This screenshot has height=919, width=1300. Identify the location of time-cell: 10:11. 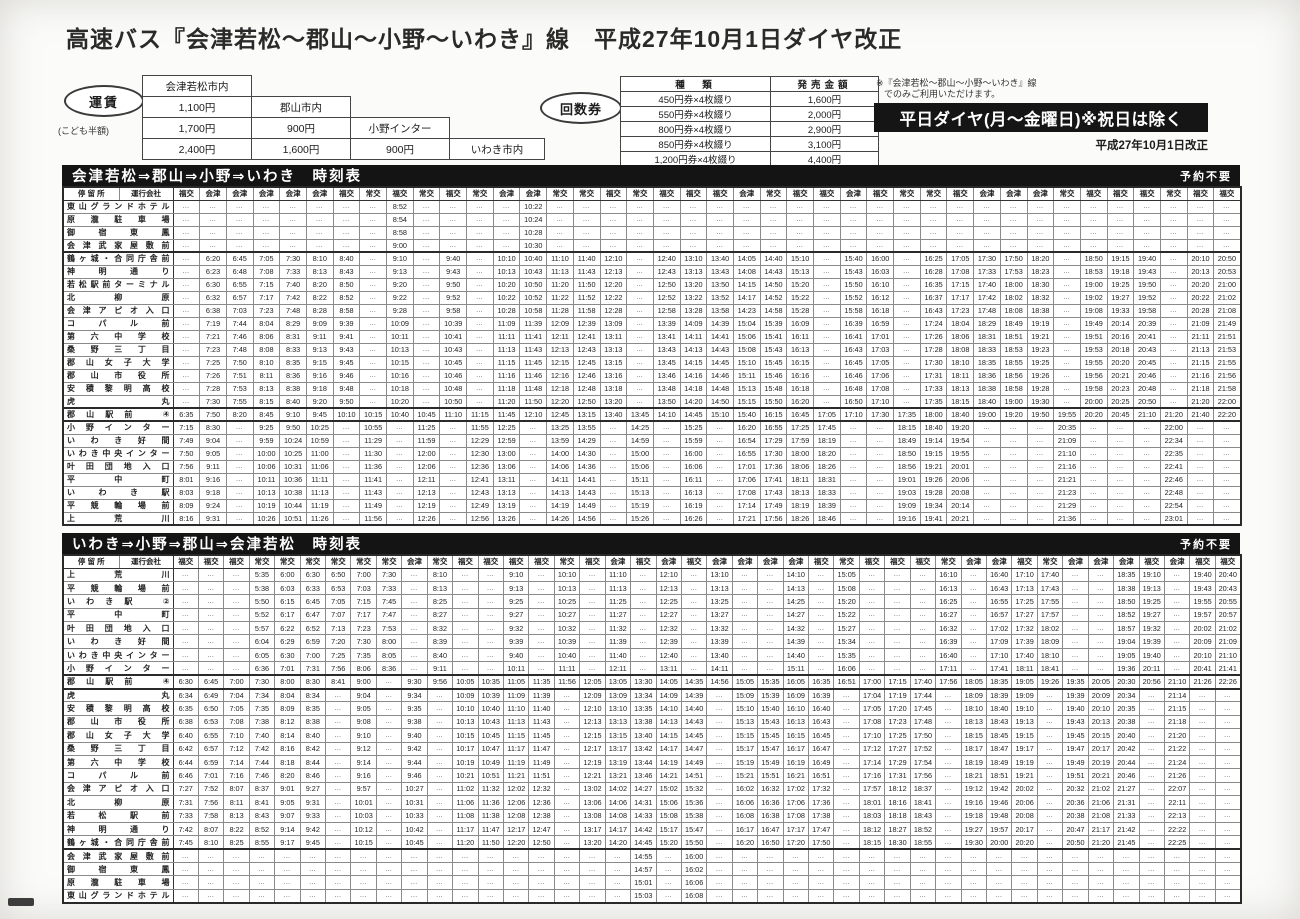
(516, 668).